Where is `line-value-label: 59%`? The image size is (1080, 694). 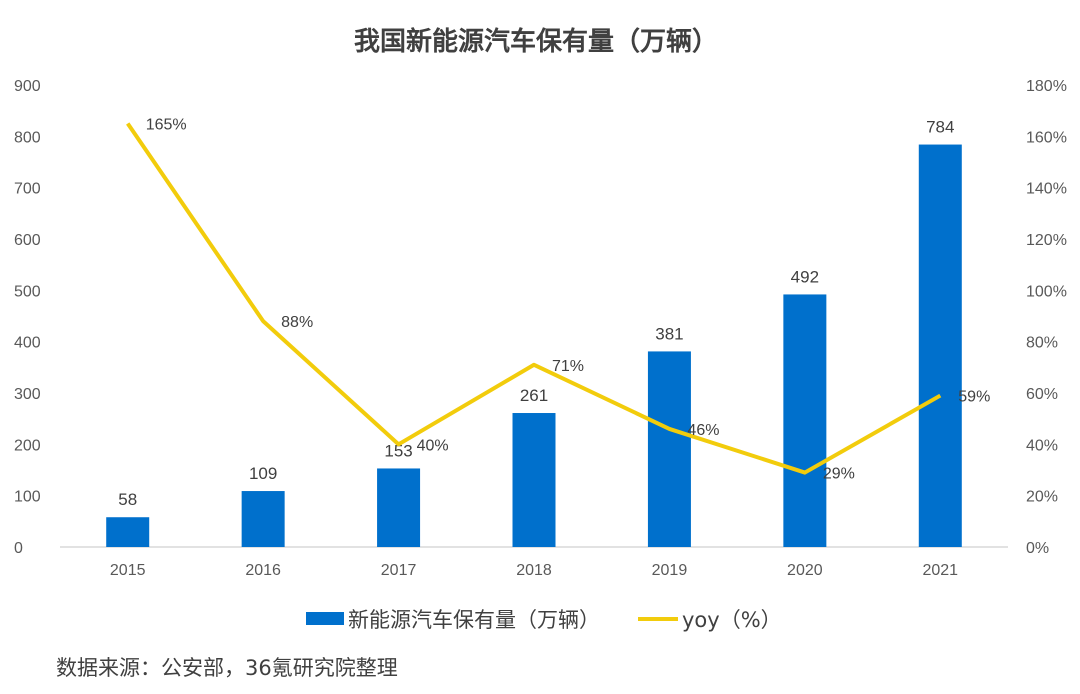
line-value-label: 59% is located at coordinates (974, 397).